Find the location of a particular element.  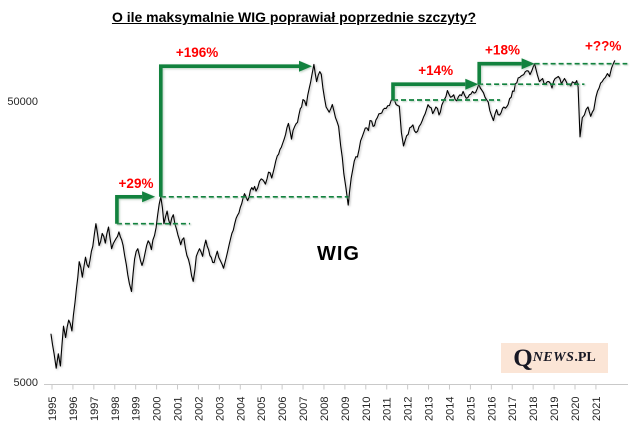

open-gain-label: +??% is located at coordinates (603, 46).